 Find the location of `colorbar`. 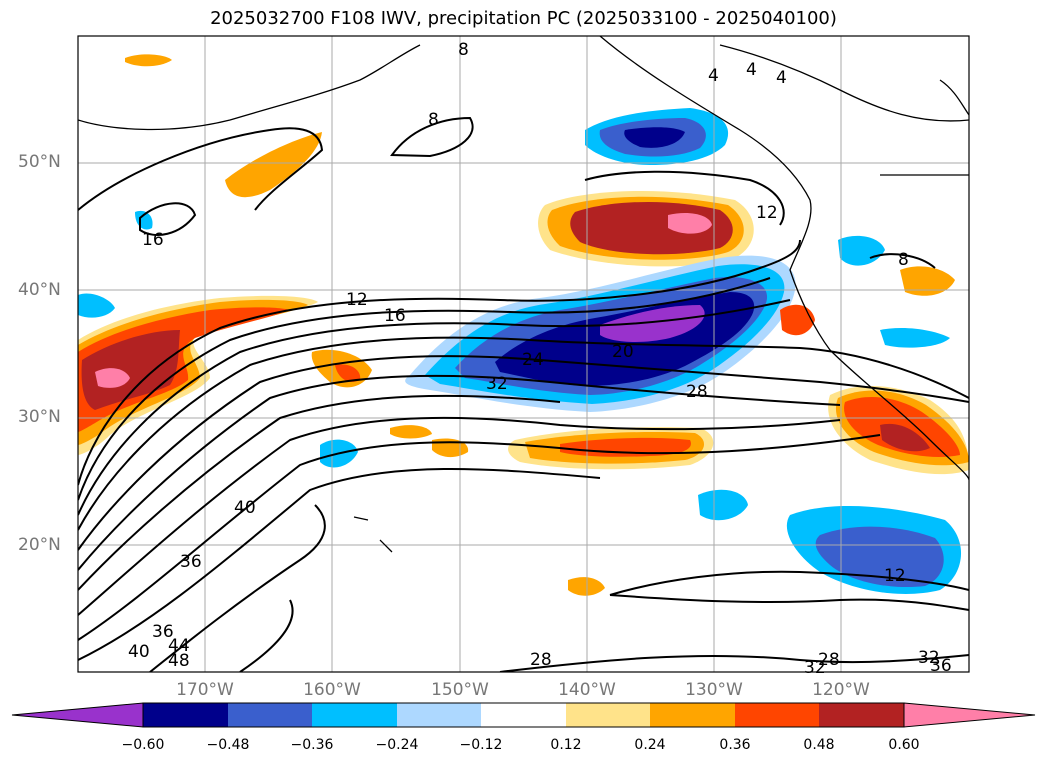

colorbar is located at coordinates (523, 715).